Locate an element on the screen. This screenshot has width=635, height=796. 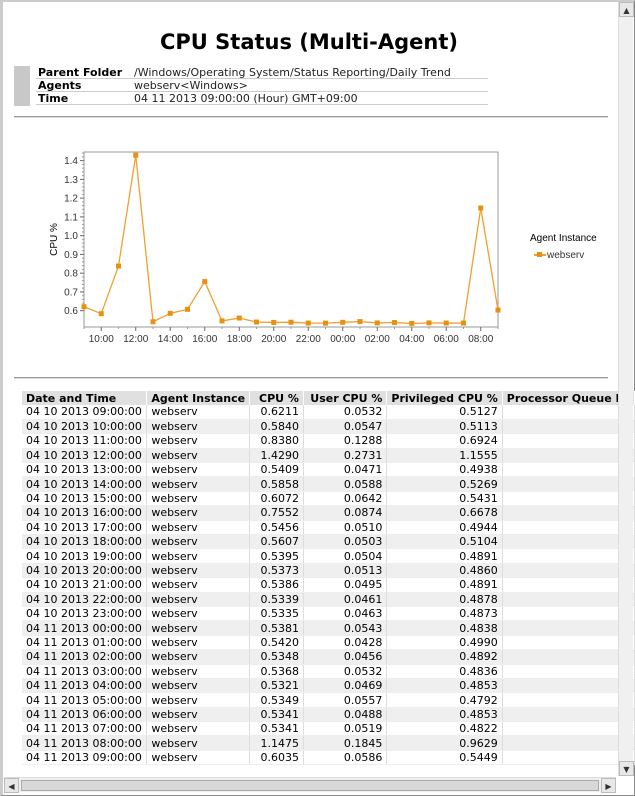
table-cell: 0.0543 is located at coordinates (345, 628).